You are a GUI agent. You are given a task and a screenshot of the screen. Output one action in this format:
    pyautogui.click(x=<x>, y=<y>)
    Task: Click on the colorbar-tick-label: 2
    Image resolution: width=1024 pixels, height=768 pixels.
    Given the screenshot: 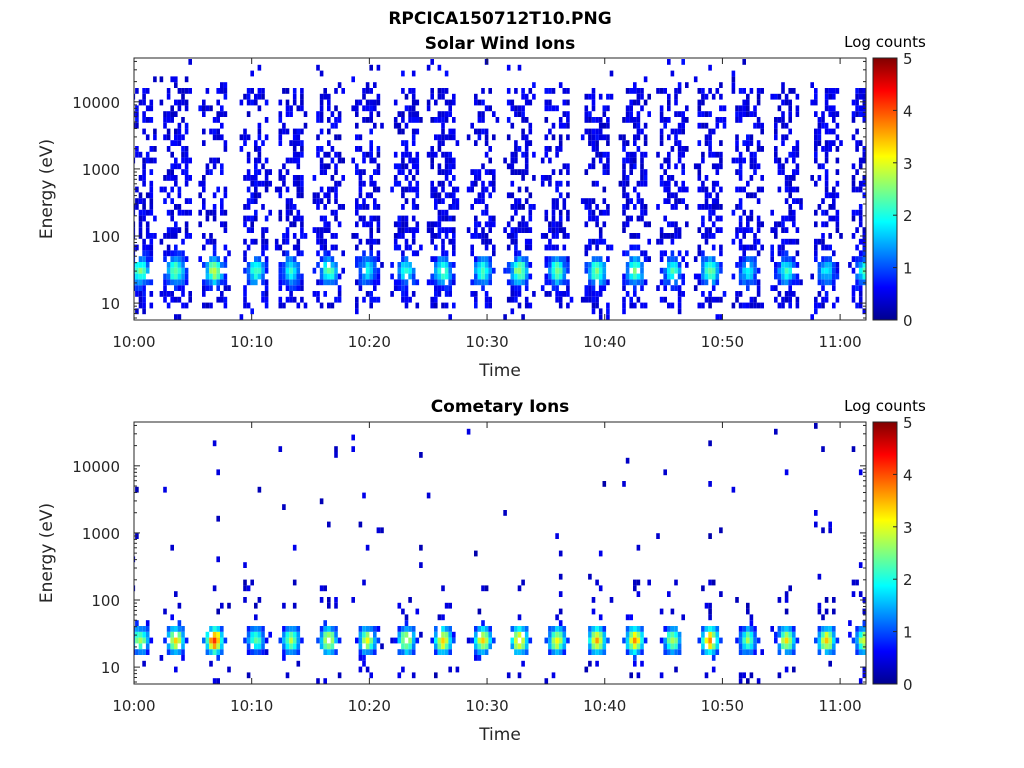 What is the action you would take?
    pyautogui.click(x=908, y=580)
    